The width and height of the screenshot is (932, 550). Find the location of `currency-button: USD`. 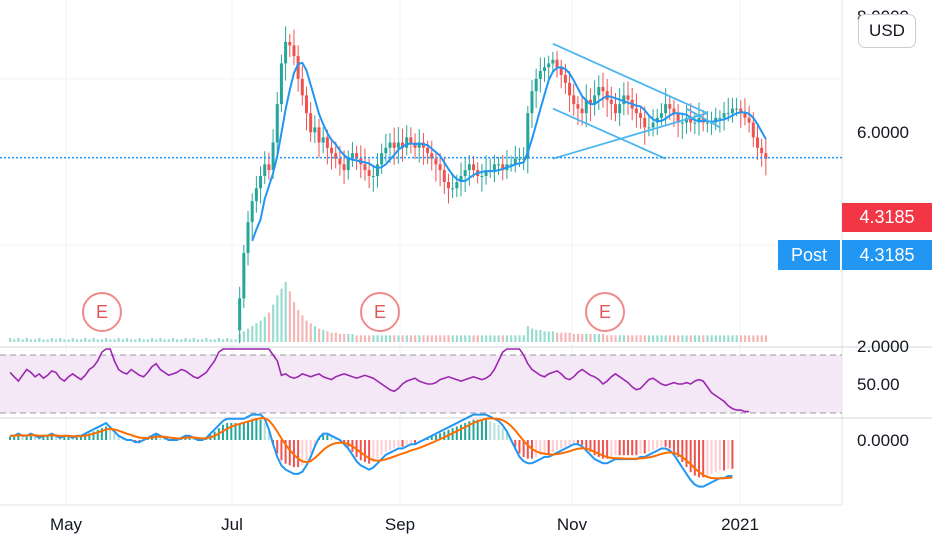

currency-button: USD is located at coordinates (887, 31).